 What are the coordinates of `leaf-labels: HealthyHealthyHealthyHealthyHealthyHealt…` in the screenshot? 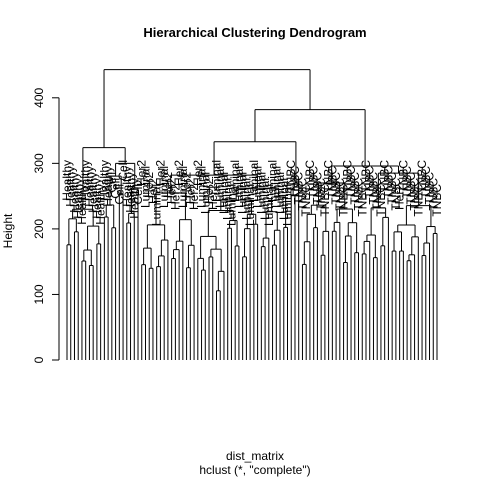 It's located at (252, 193).